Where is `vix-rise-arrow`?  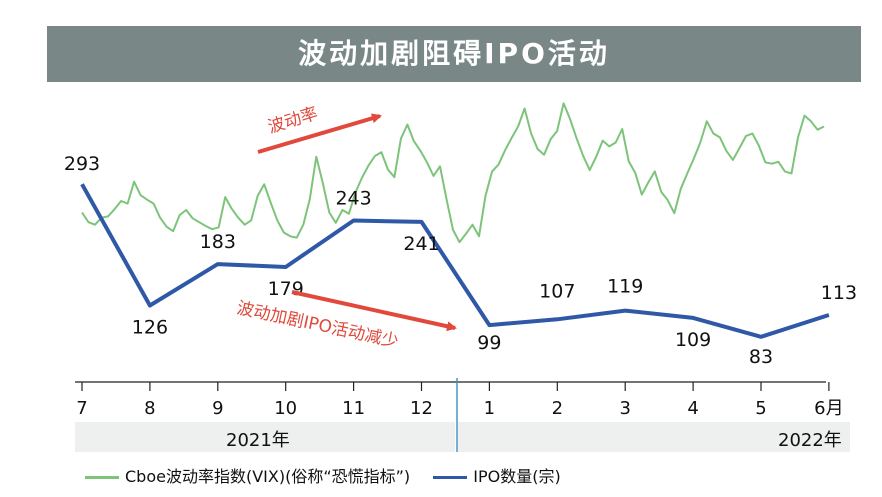 vix-rise-arrow is located at coordinates (319, 133).